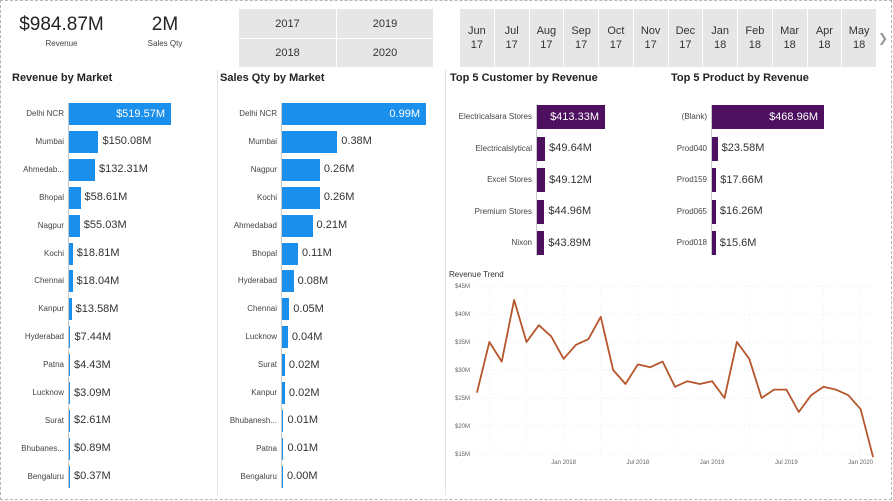  Describe the element at coordinates (53, 365) in the screenshot. I see `bar-category-label: Patna` at that location.